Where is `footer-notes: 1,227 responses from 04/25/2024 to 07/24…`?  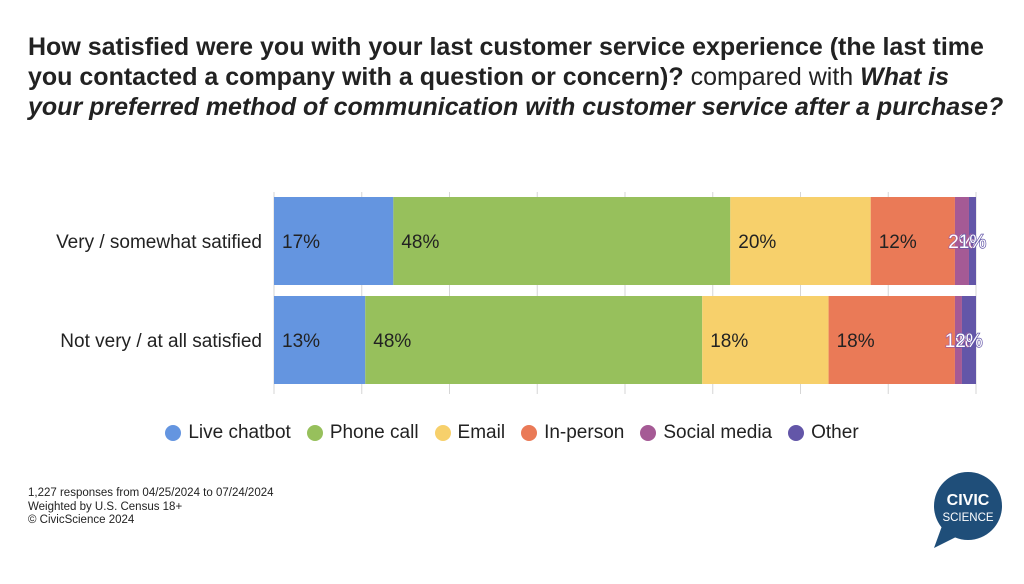 footer-notes: 1,227 responses from 04/25/2024 to 07/24… is located at coordinates (151, 507).